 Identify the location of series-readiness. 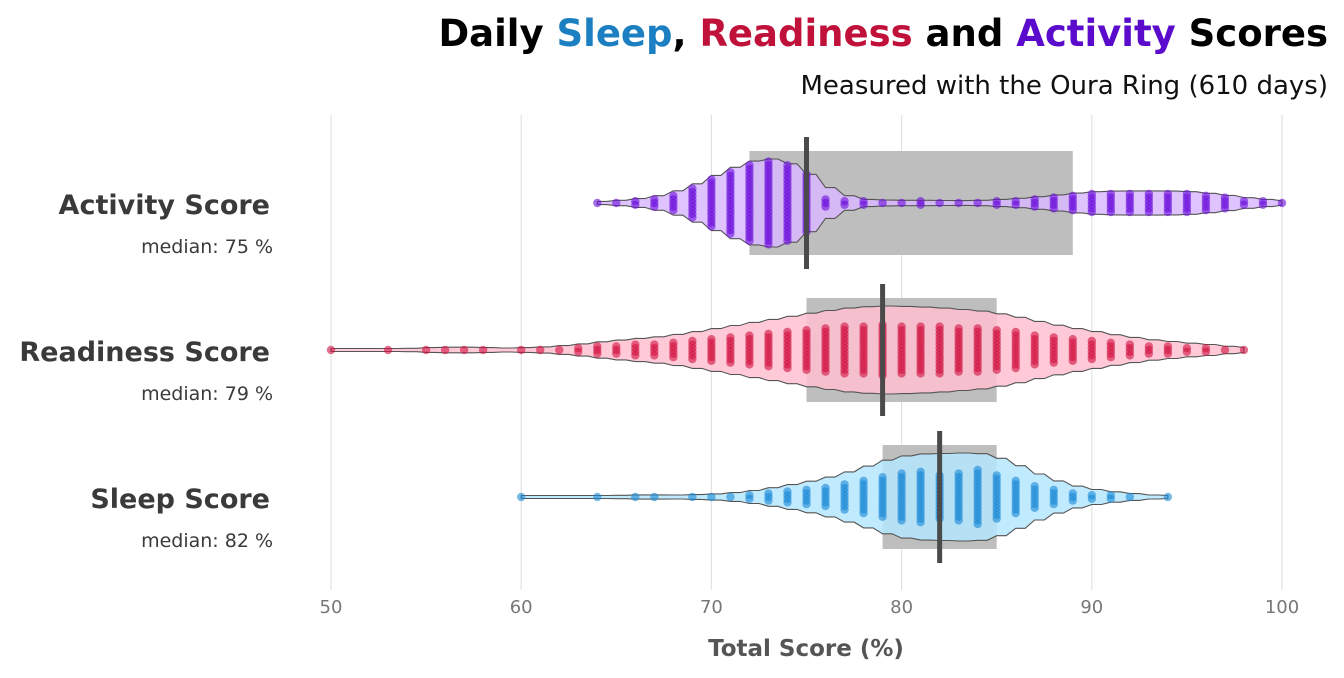
(787, 350).